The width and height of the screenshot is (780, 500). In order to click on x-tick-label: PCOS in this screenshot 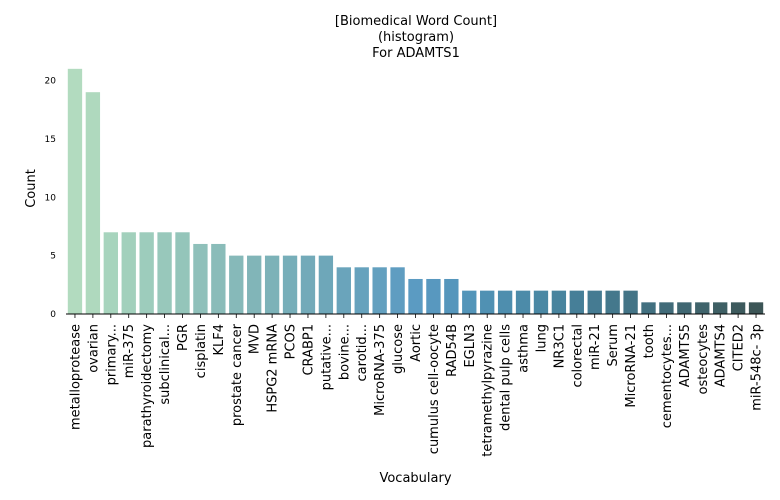, I will do `click(291, 341)`.